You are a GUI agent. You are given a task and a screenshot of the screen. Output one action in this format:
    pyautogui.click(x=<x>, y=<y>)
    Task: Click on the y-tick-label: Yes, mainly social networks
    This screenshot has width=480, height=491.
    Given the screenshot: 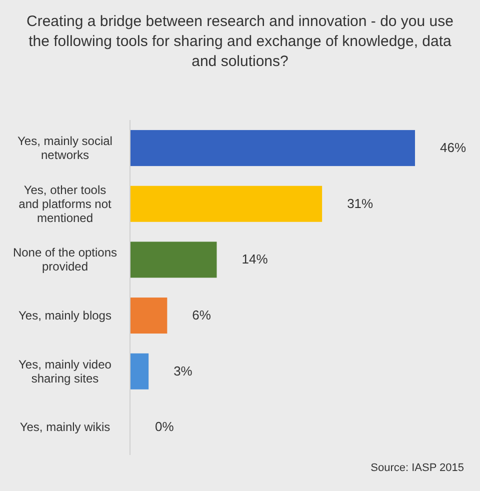 What is the action you would take?
    pyautogui.click(x=65, y=148)
    